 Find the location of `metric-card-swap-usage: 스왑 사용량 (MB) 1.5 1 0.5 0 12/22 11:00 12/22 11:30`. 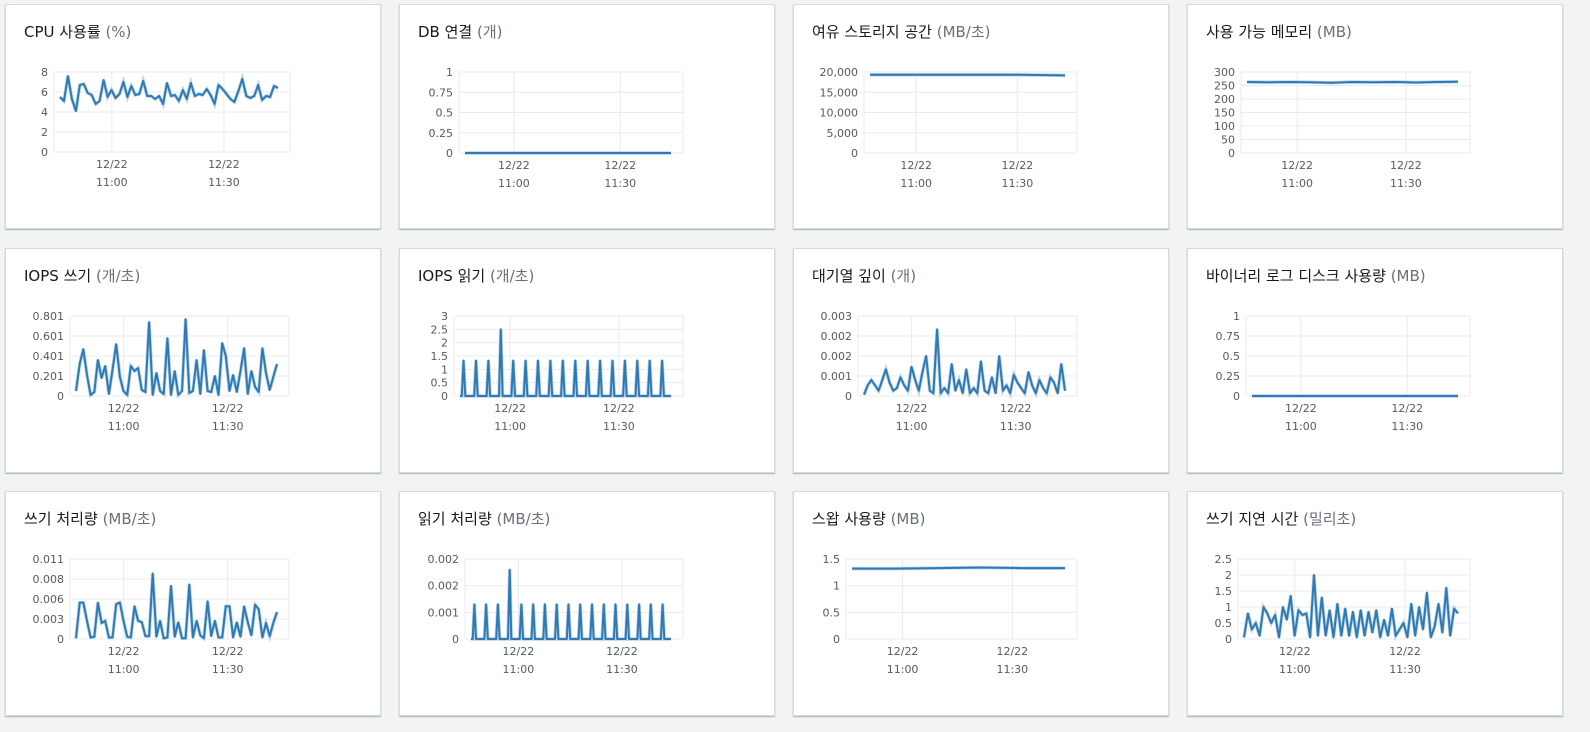

metric-card-swap-usage: 스왑 사용량 (MB) 1.5 1 0.5 0 12/22 11:00 12/22 11:30 is located at coordinates (981, 603).